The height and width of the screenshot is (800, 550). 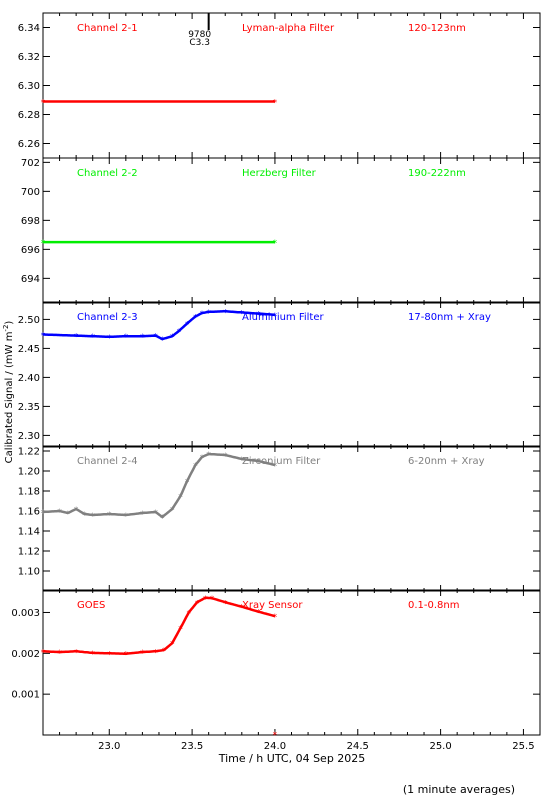 I want to click on flare-annotation-id: 9780, so click(x=199, y=35).